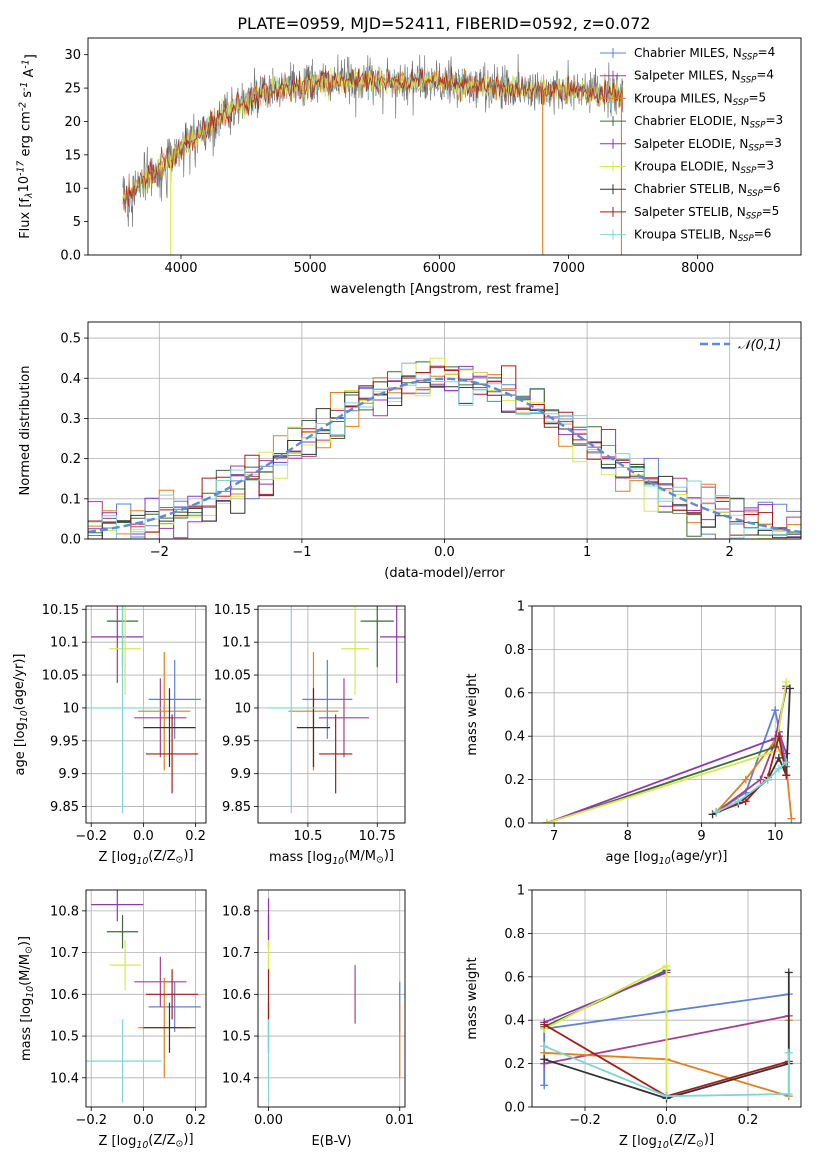  Describe the element at coordinates (707, 190) in the screenshot. I see `legend-label: Chabrier STELIB, NSSP​=6` at that location.